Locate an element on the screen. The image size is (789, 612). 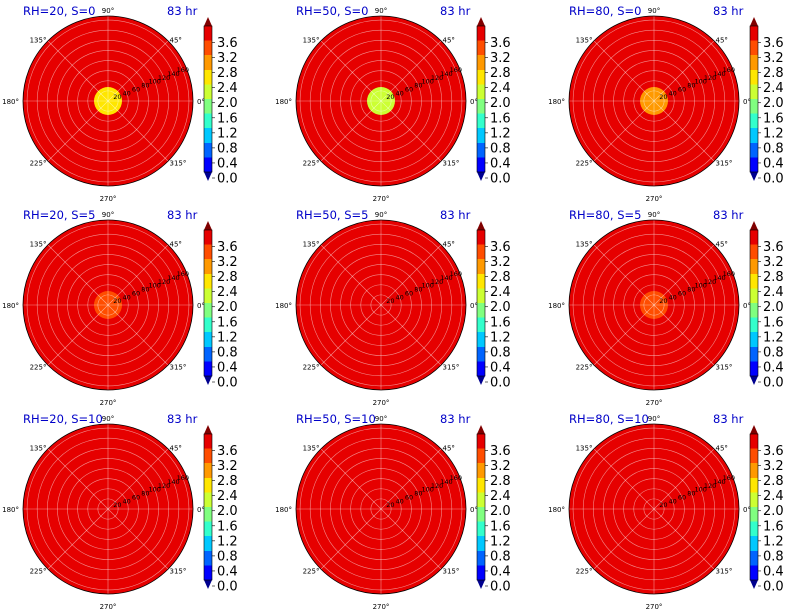
colorbar-tick-label: 1.6 is located at coordinates (500, 118).